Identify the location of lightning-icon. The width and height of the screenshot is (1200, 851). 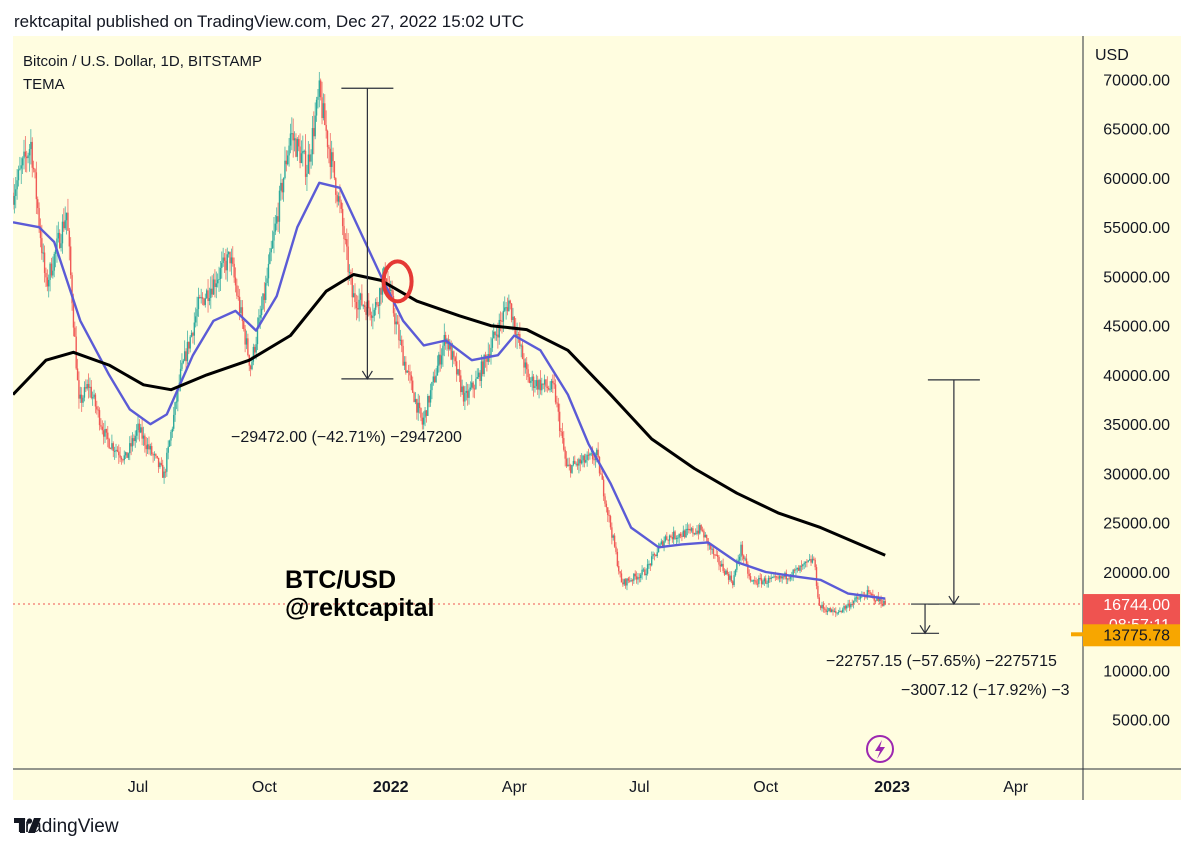
(880, 749).